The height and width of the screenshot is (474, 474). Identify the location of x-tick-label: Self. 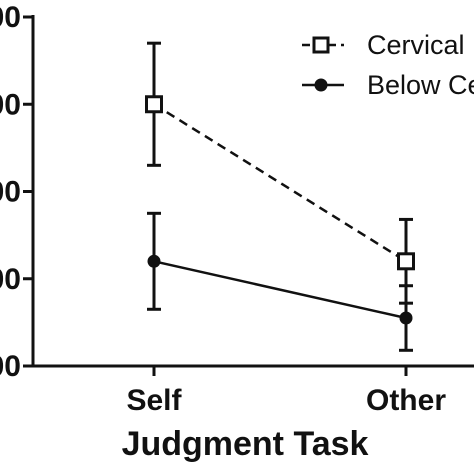
(154, 400).